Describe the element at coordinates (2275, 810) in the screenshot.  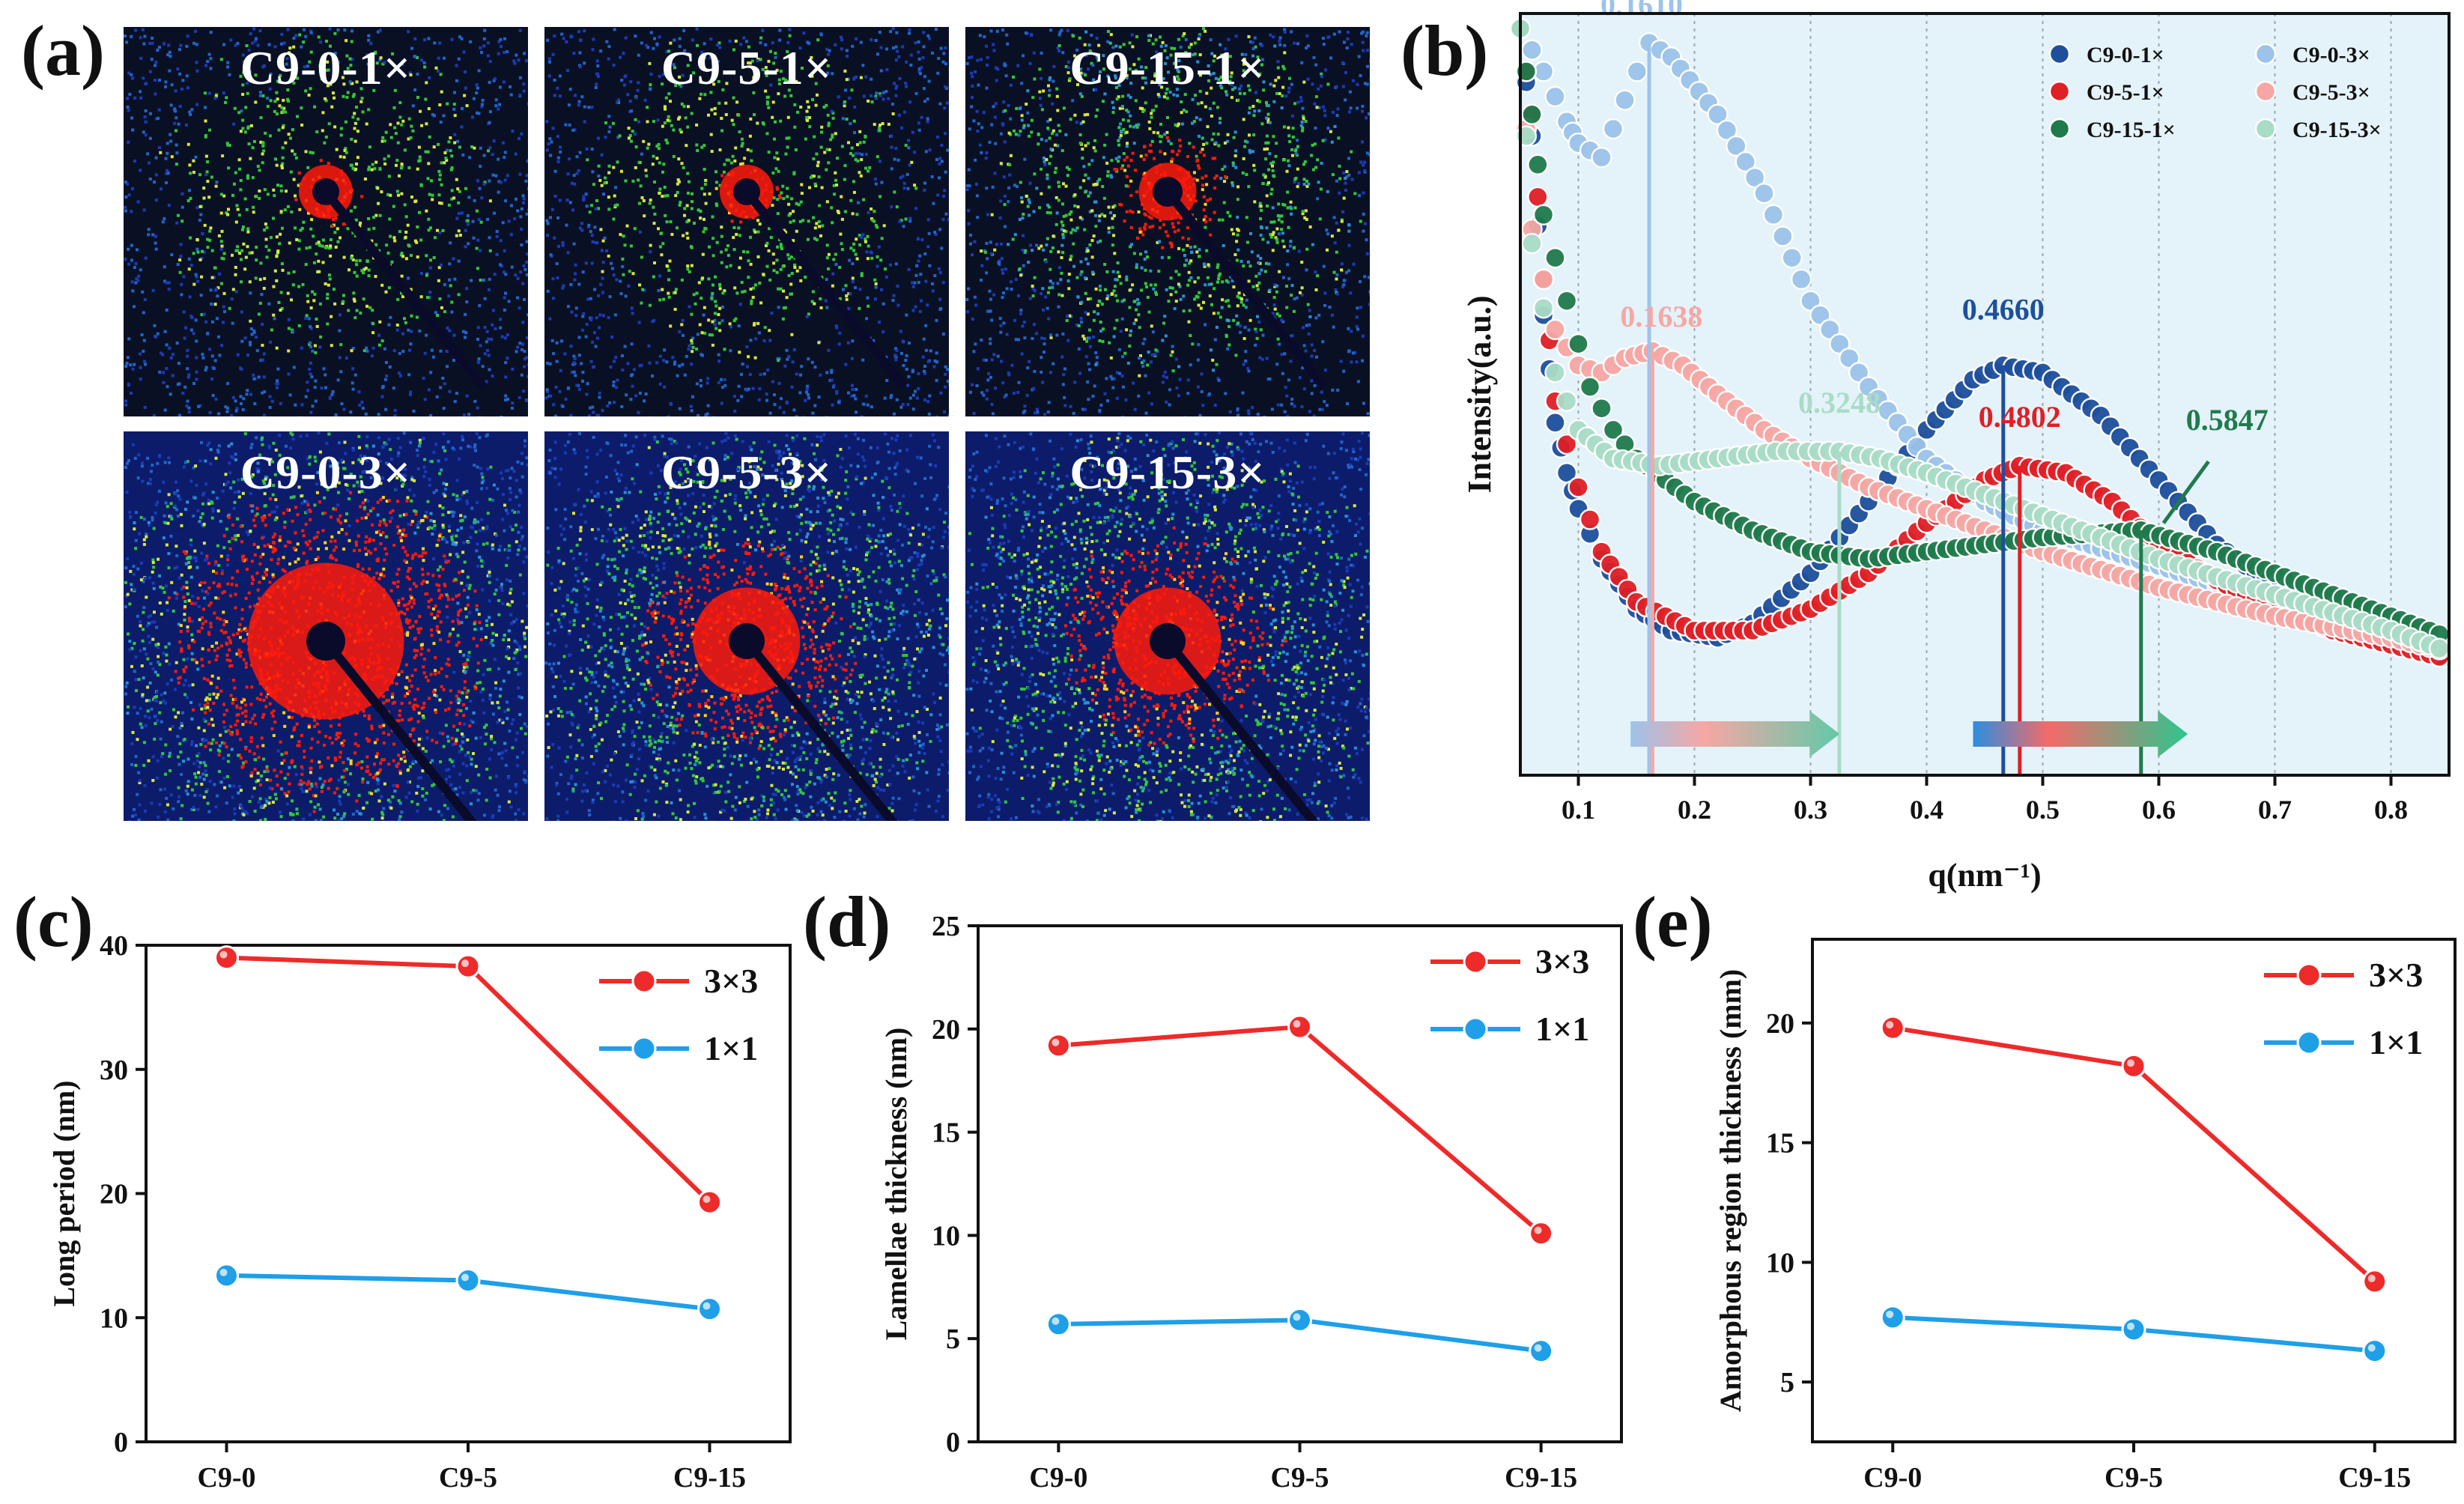
I see `x-tick-label: 0.7` at that location.